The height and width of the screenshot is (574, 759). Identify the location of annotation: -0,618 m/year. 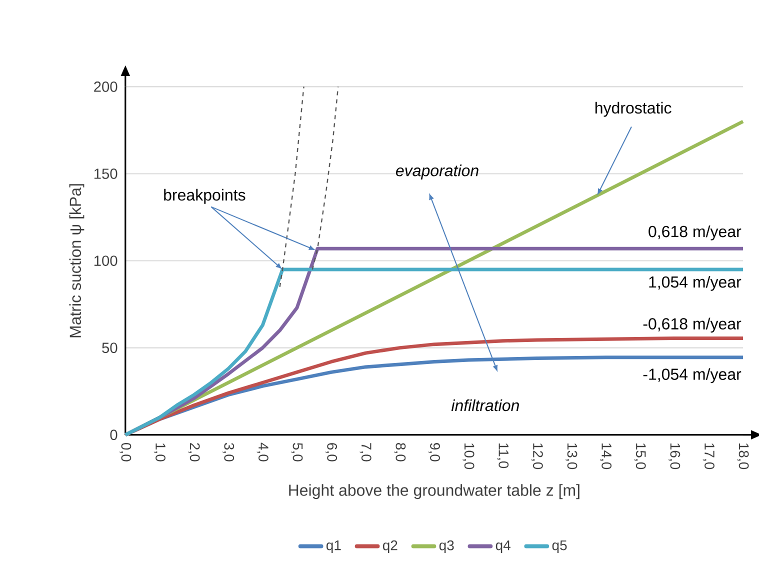
(692, 325).